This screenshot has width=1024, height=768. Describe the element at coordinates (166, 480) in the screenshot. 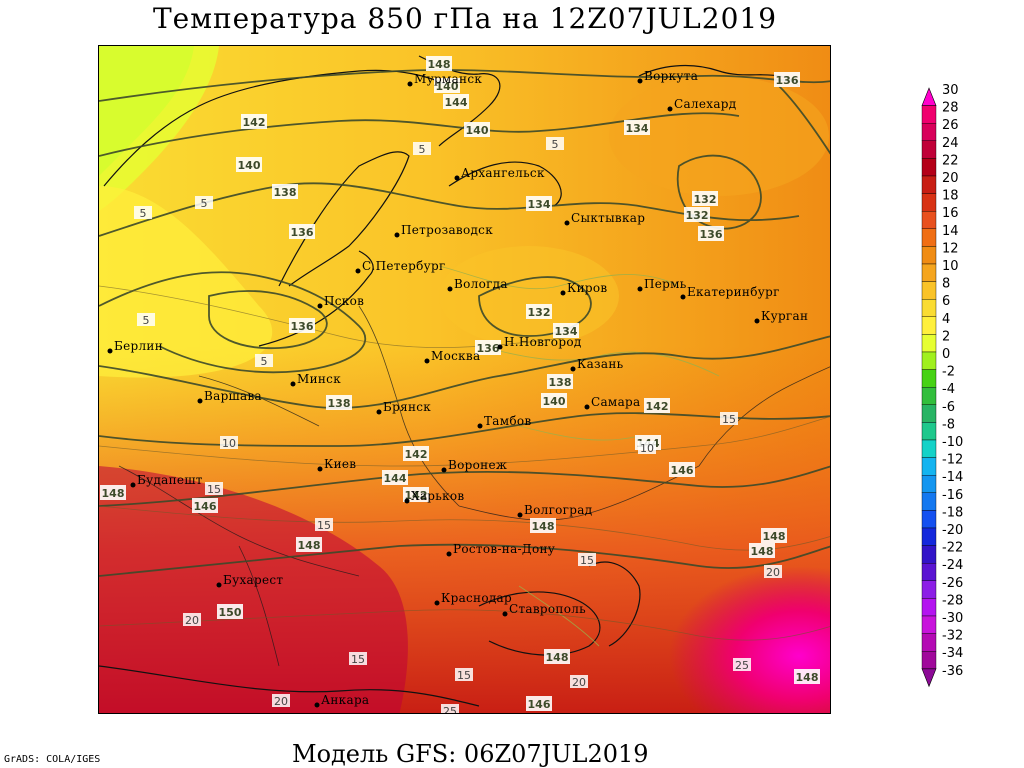

I see `city-marker: Будапешт` at that location.